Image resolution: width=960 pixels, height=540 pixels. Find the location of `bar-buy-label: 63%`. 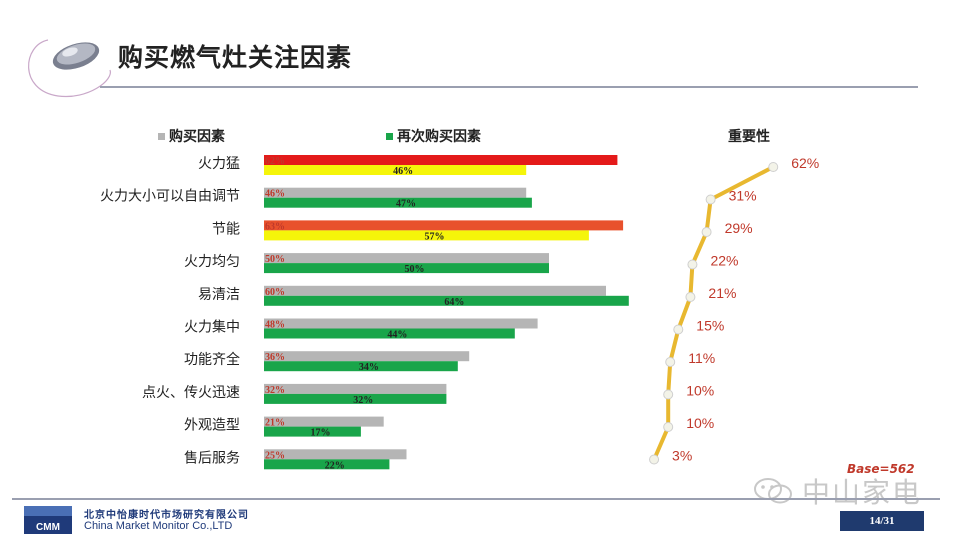

bar-buy-label: 63% is located at coordinates (275, 226).